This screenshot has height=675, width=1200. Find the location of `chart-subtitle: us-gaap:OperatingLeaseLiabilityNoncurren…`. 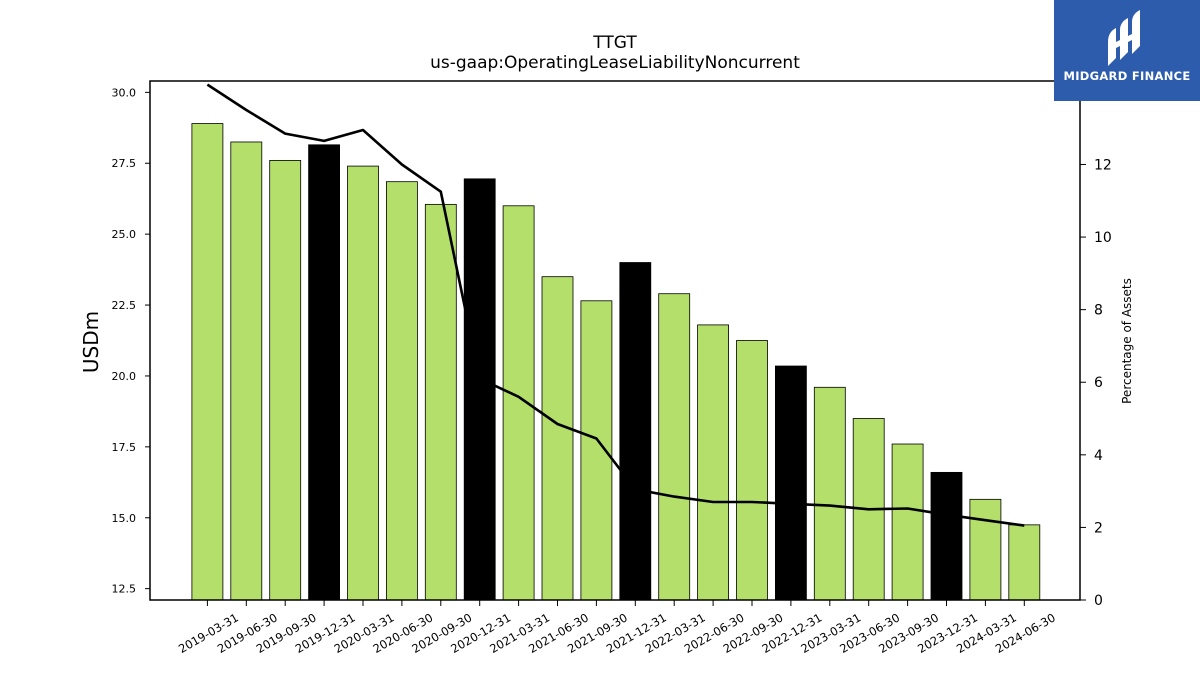

chart-subtitle: us-gaap:OperatingLeaseLiabilityNoncurren… is located at coordinates (615, 63).